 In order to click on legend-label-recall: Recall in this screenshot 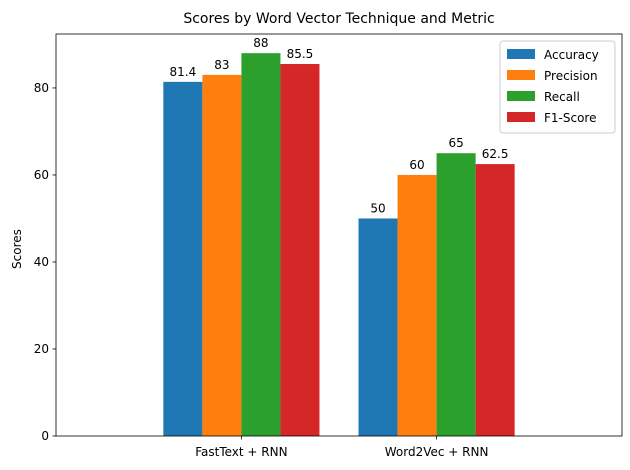, I will do `click(562, 97)`.